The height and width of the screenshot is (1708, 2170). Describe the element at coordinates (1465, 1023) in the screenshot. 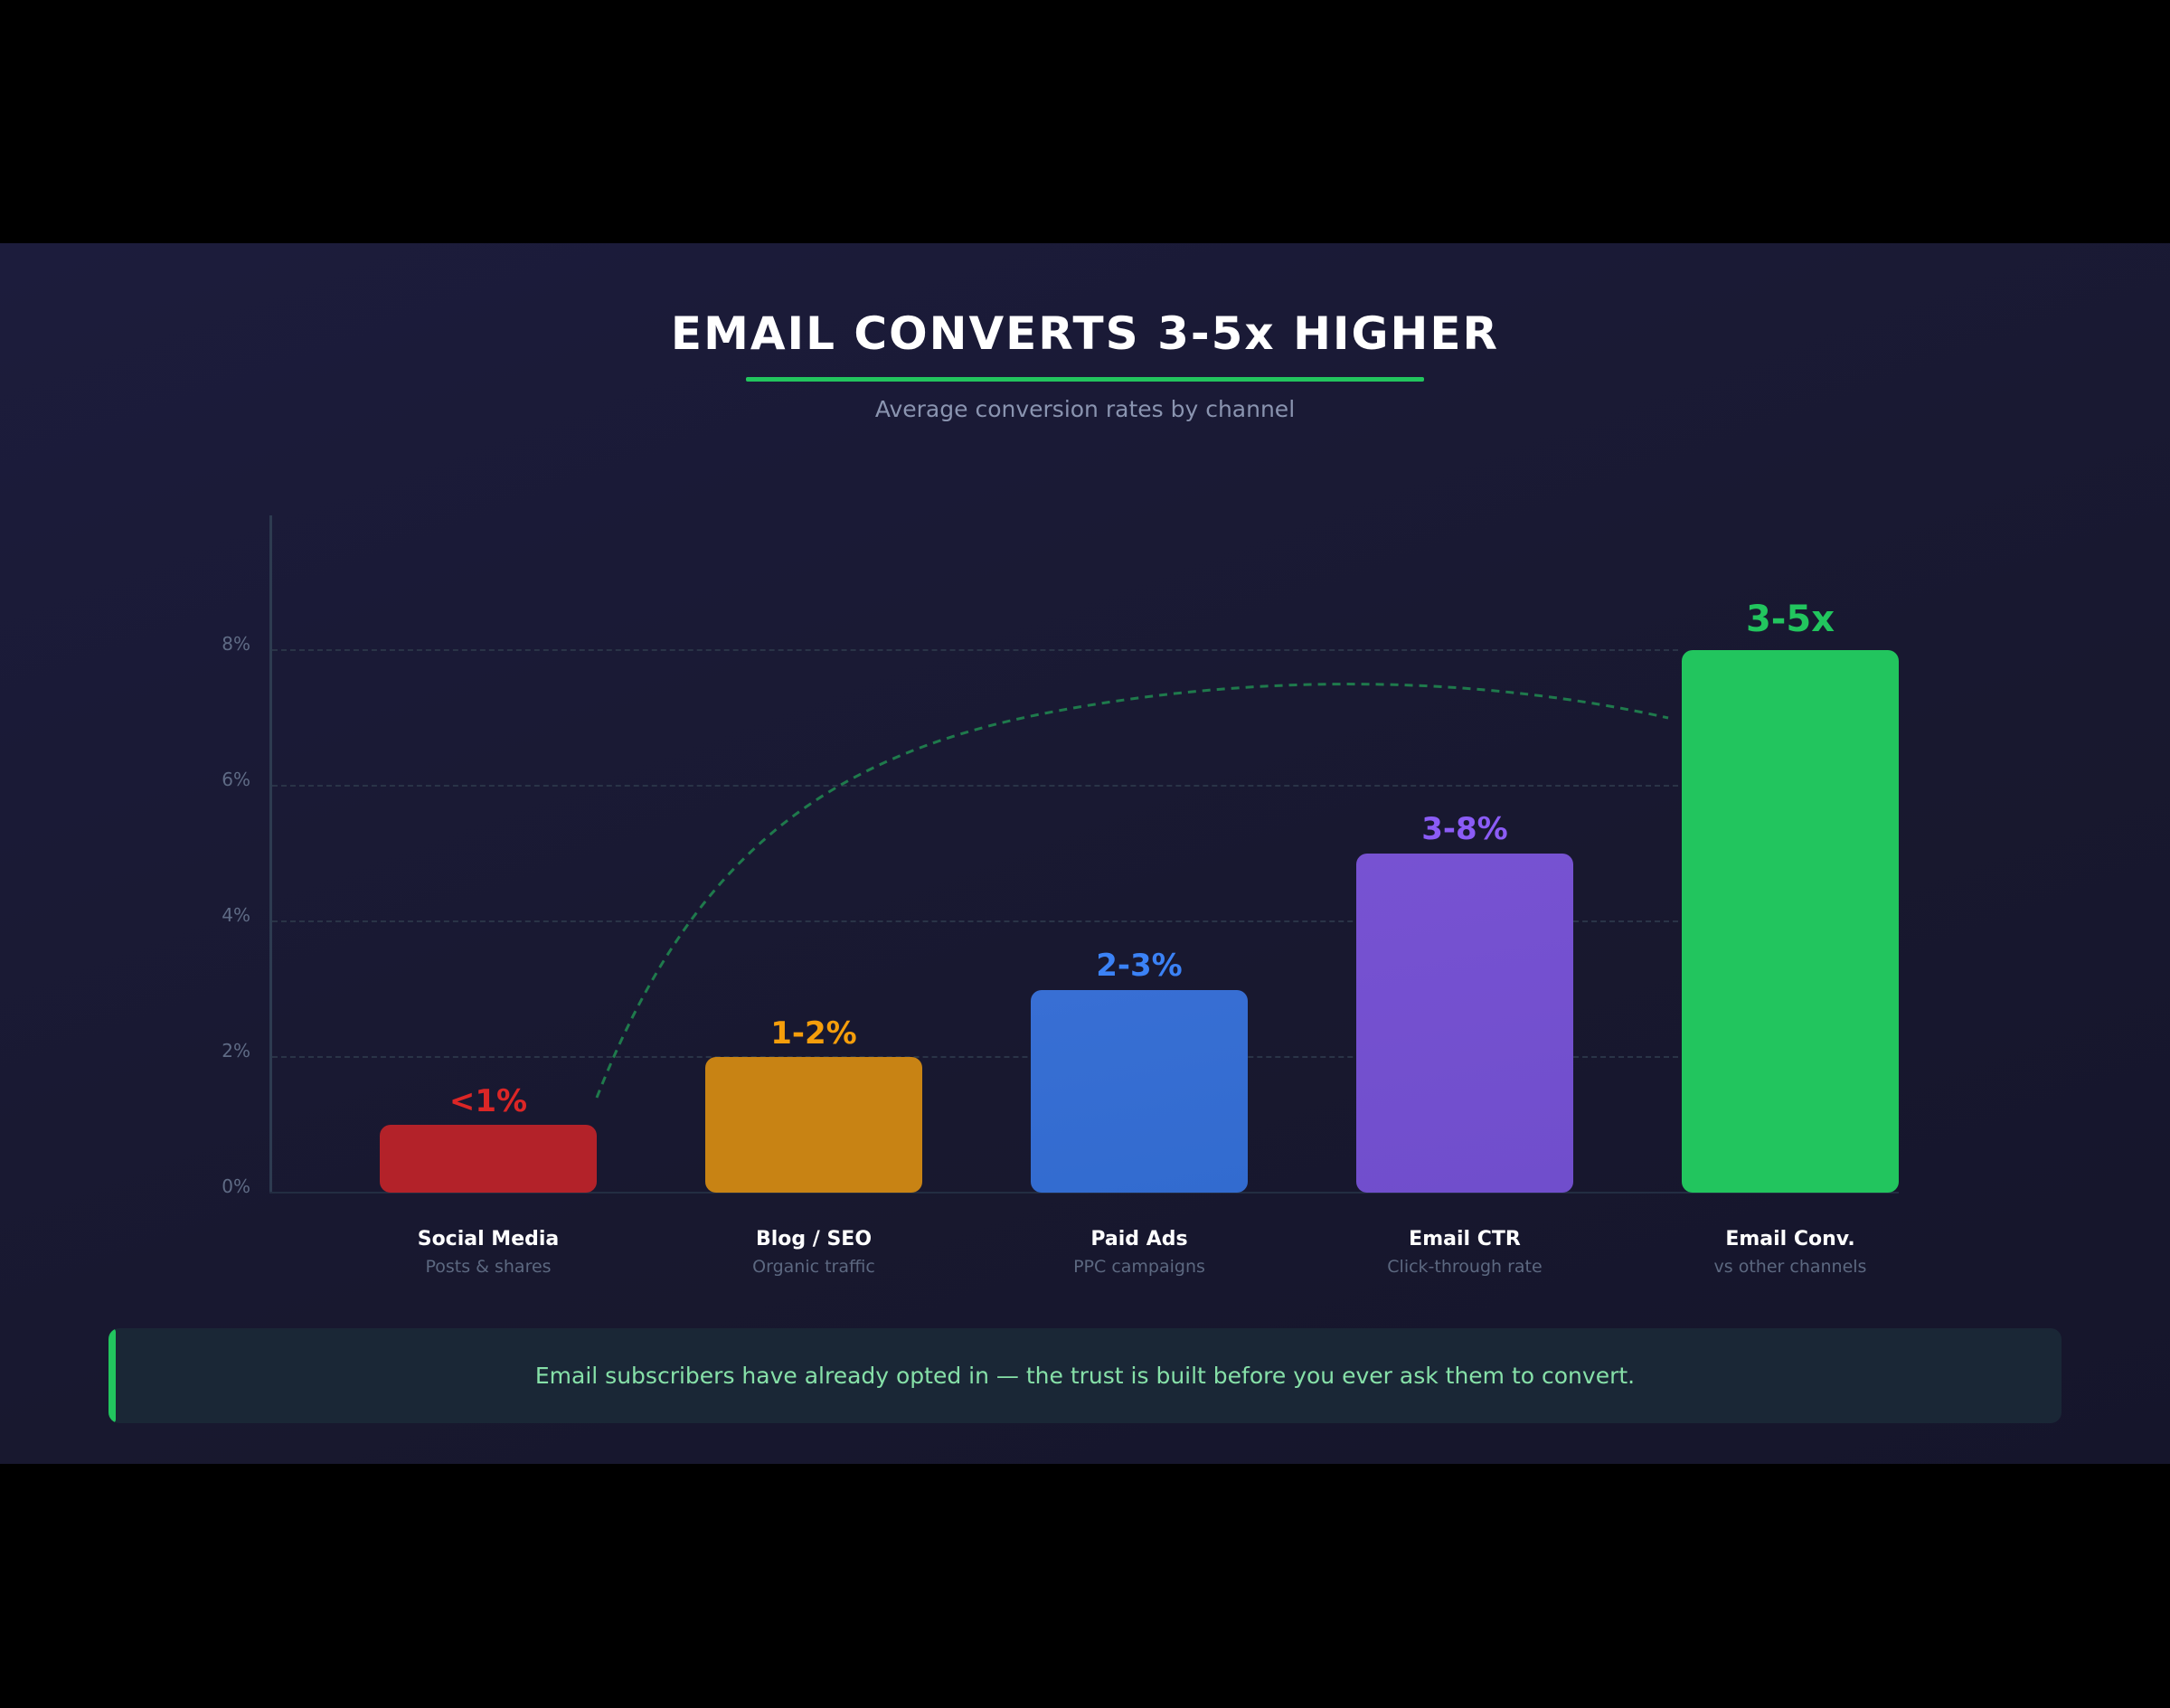

I see `bar-email-ctr` at that location.